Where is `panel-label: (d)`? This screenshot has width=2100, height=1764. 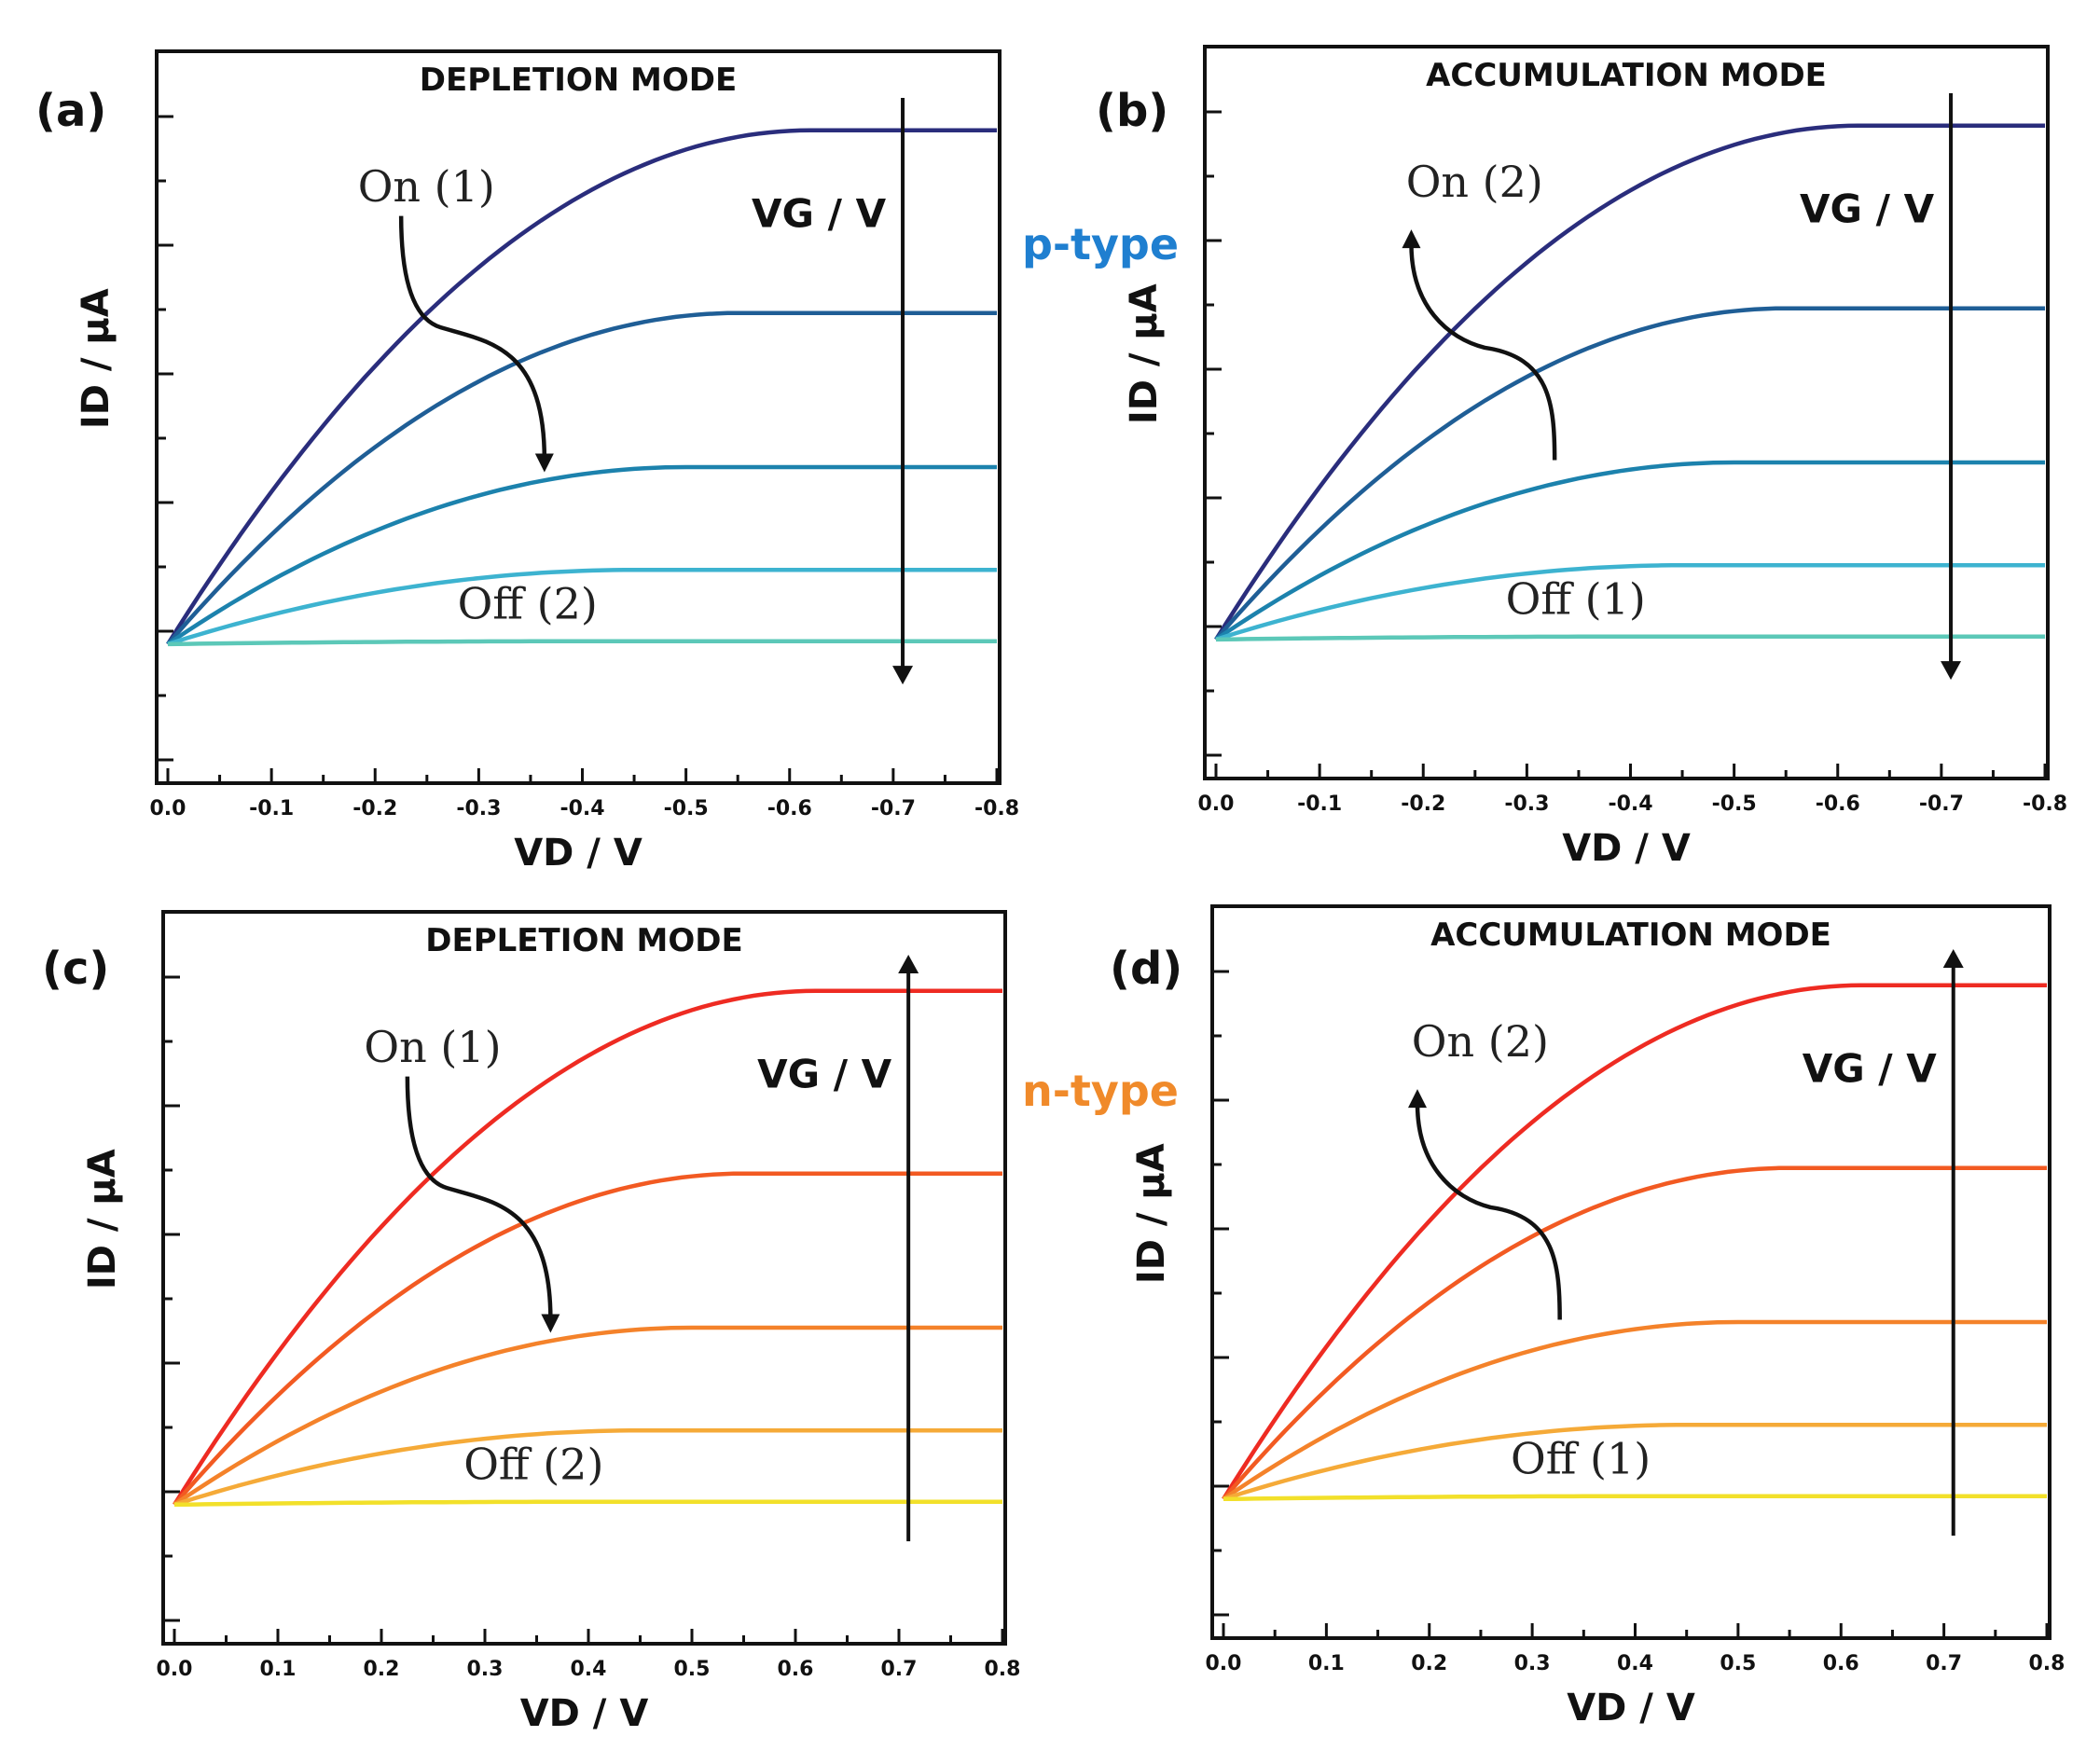
panel-label: (d) is located at coordinates (1146, 969).